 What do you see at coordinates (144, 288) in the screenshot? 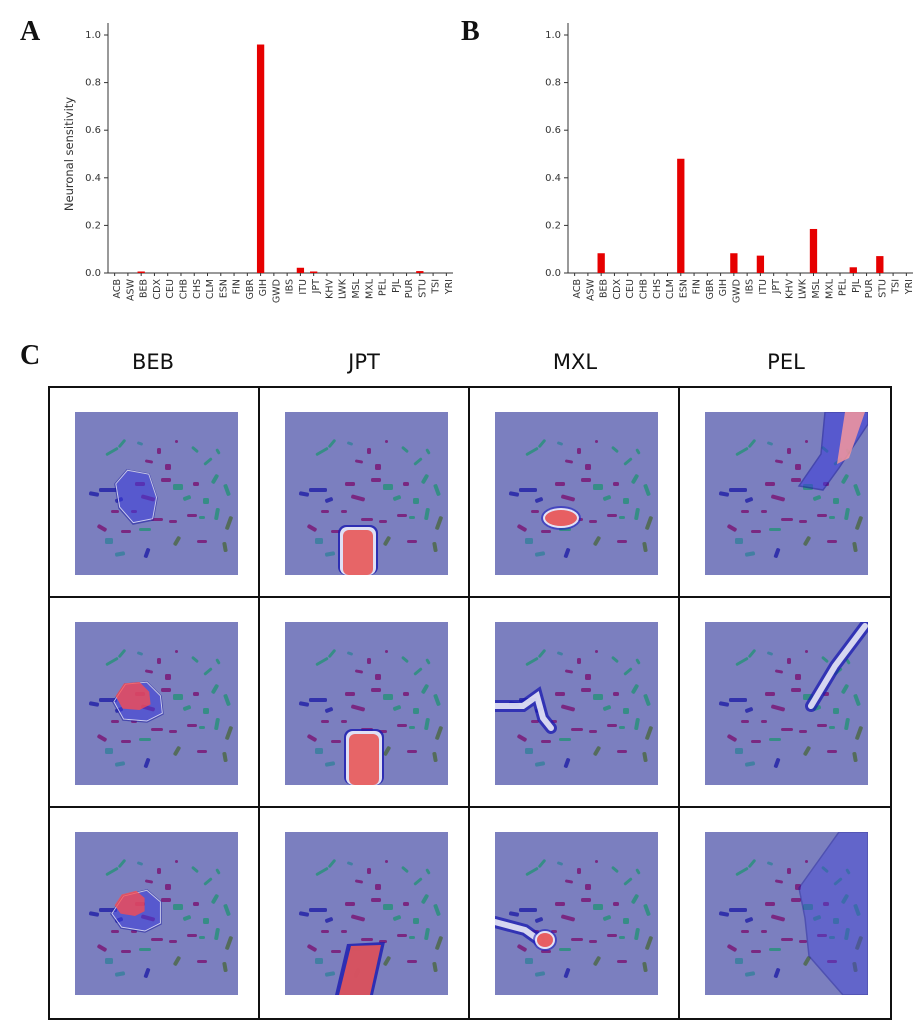
I see `x-tick-label-beb: BEB` at bounding box center [144, 288].